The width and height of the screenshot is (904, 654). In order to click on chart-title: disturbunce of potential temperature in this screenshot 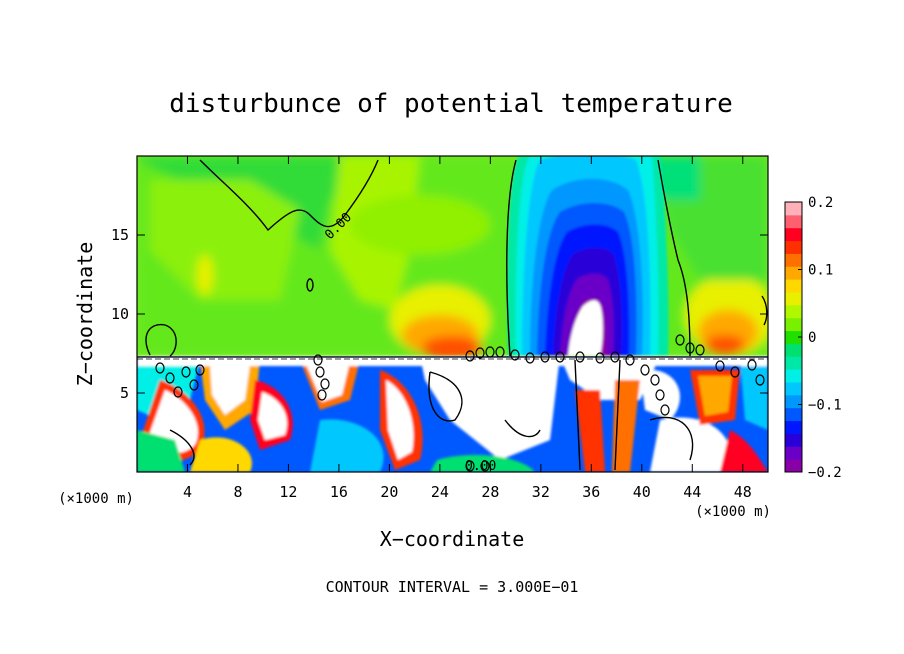, I will do `click(451, 104)`.